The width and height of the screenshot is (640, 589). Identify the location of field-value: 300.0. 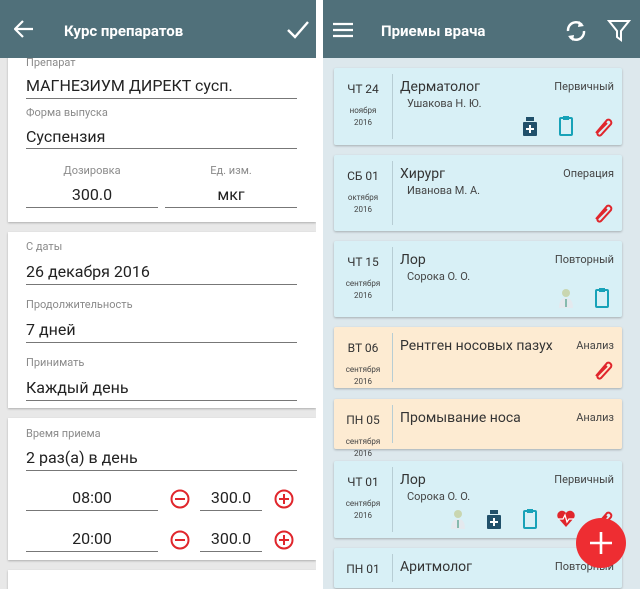
(92, 194).